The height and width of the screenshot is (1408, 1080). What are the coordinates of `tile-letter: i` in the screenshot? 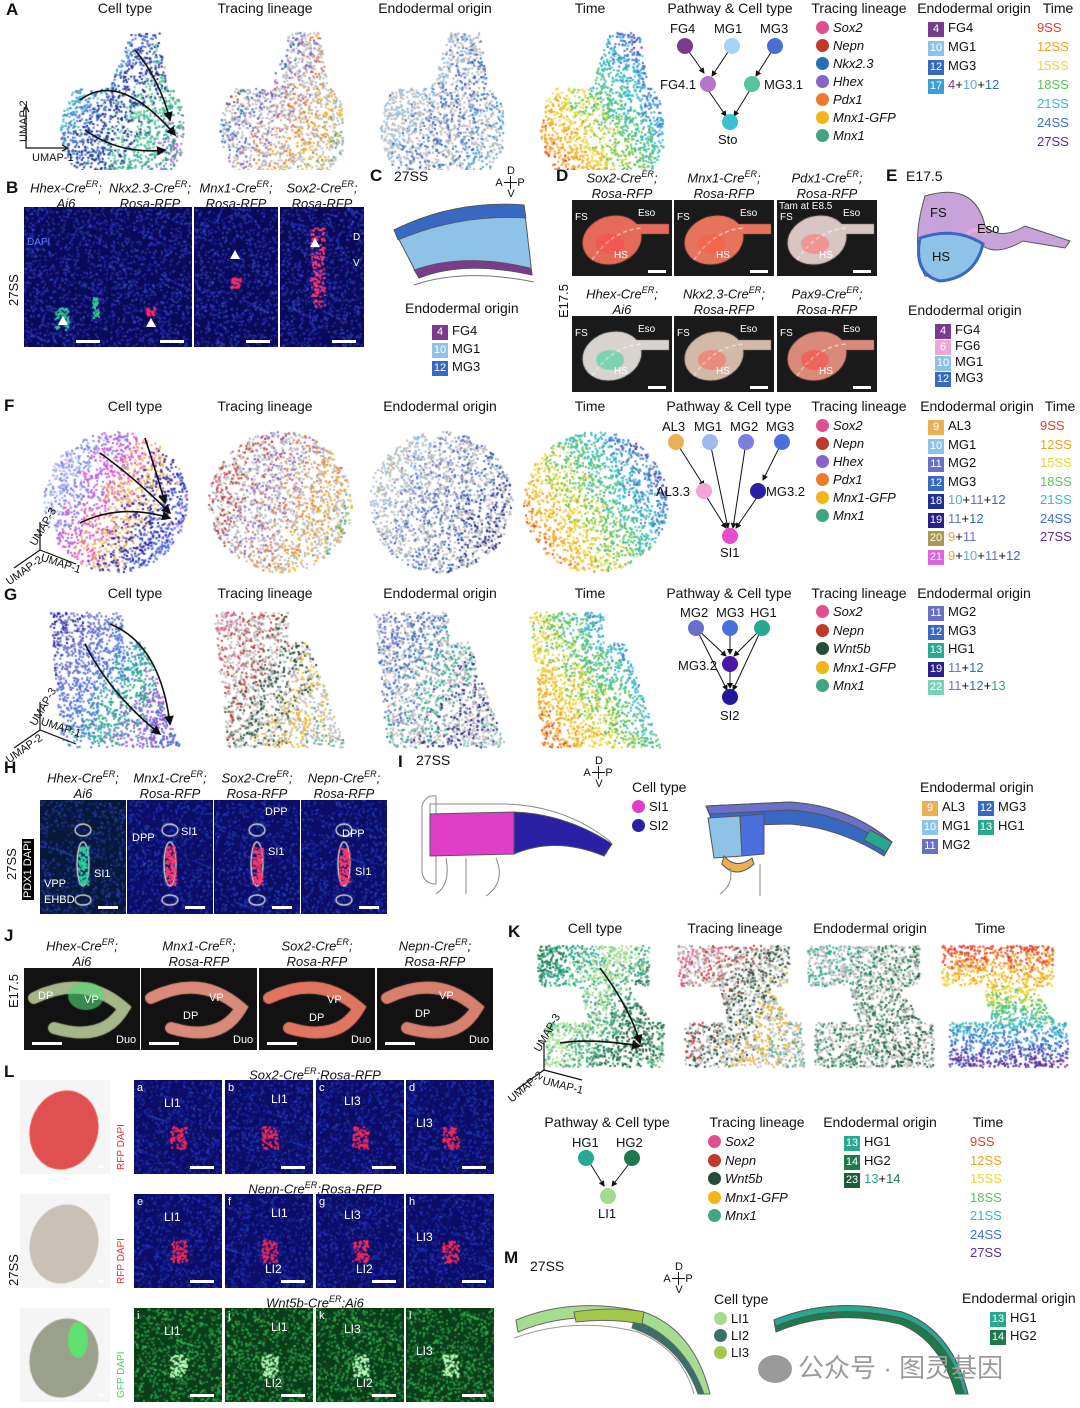 It's located at (138, 1316).